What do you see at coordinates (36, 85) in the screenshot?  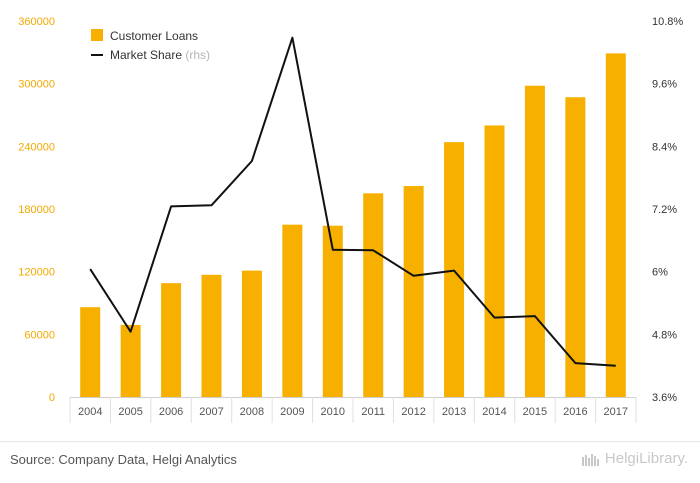 I see `left-tick-label: 300000` at bounding box center [36, 85].